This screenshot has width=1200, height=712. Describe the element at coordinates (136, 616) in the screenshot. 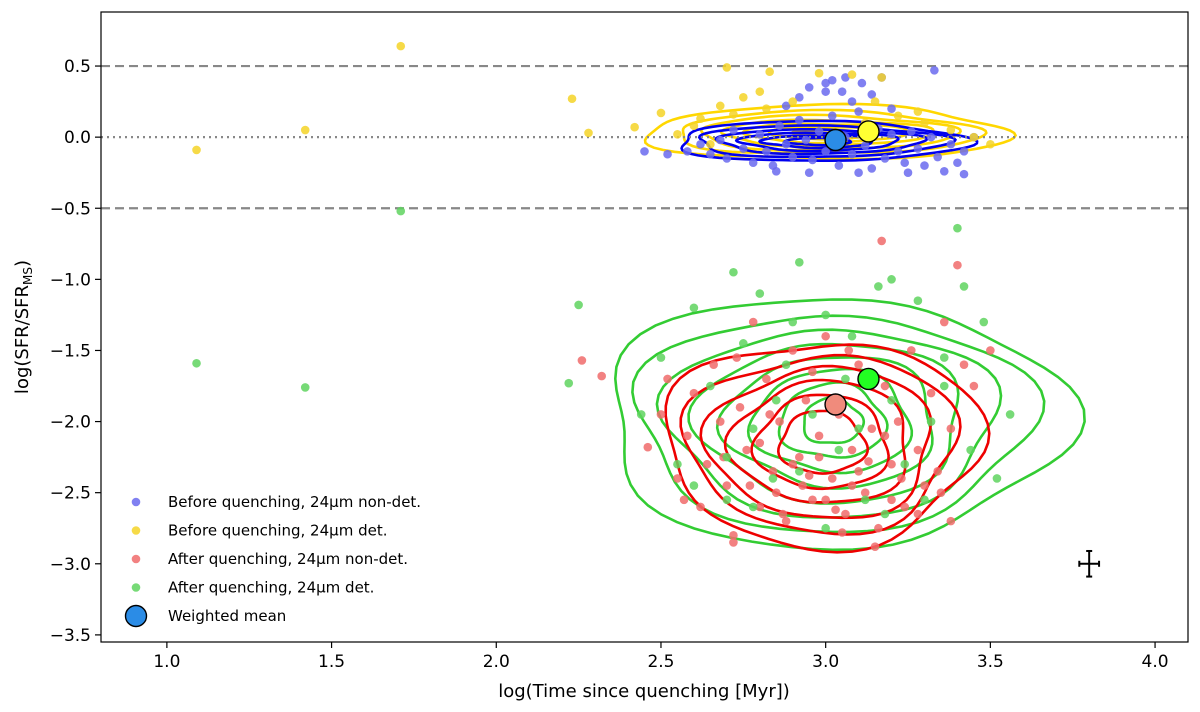

I see `legend-marker-weighted-mean` at that location.